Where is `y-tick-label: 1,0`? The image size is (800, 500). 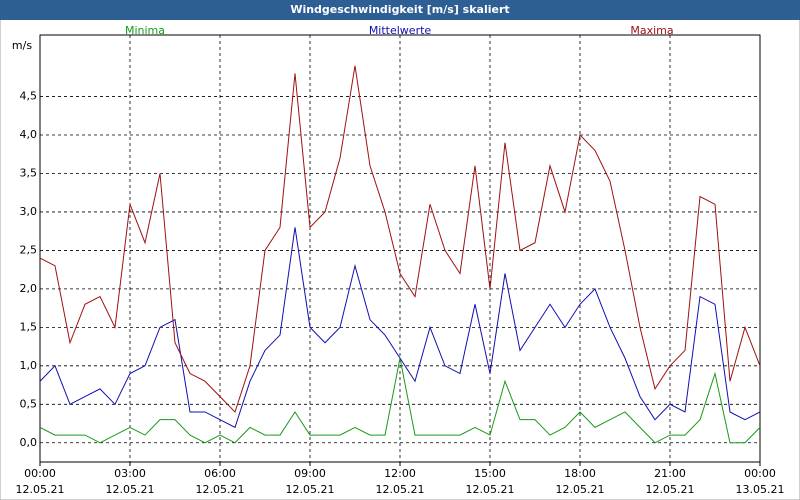 y-tick-label: 1,0 is located at coordinates (29, 365).